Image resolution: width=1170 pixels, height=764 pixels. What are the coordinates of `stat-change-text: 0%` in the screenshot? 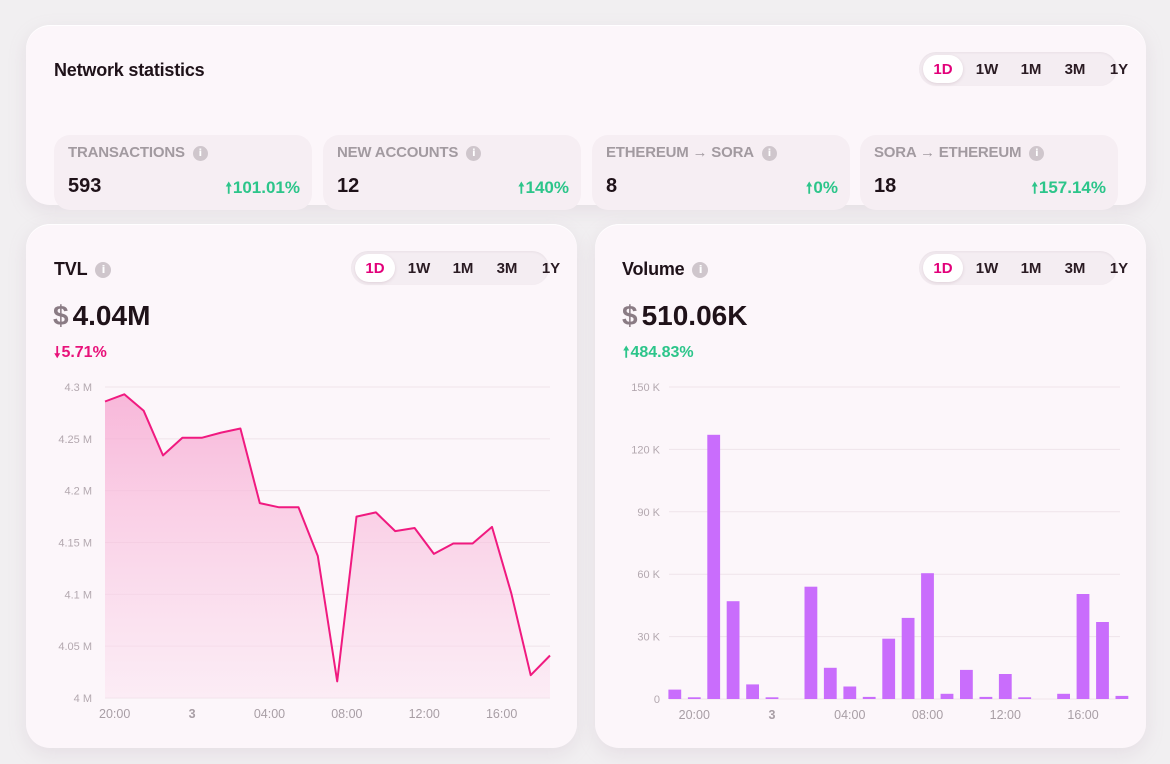 It's located at (825, 187).